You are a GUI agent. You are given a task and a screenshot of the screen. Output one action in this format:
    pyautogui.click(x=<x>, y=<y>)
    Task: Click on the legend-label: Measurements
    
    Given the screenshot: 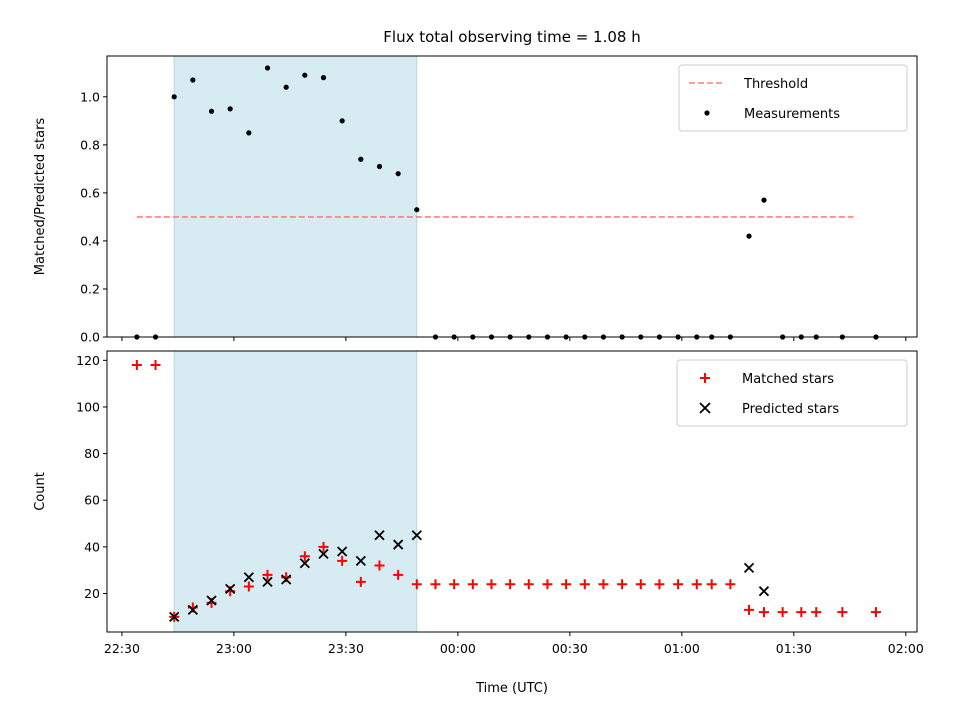 What is the action you would take?
    pyautogui.click(x=792, y=114)
    